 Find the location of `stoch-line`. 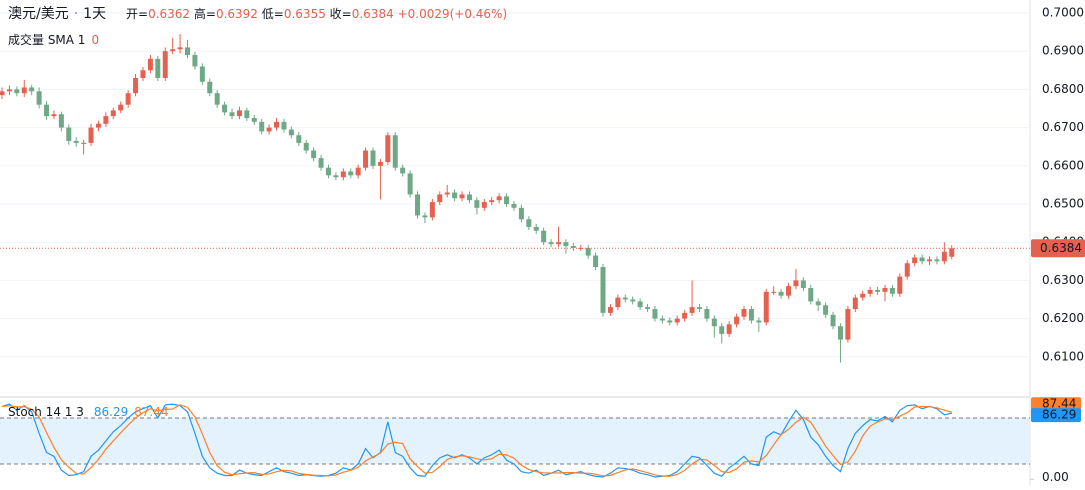

stoch-line is located at coordinates (476, 440).